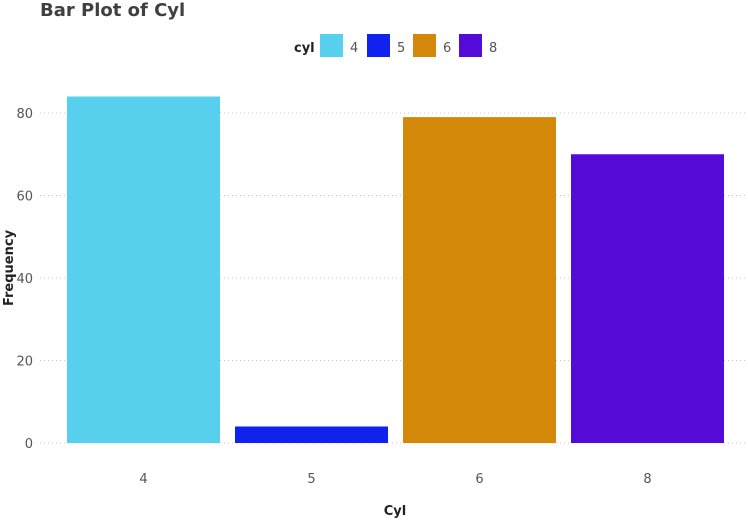 This screenshot has height=521, width=748. I want to click on legend-title: cyl, so click(304, 48).